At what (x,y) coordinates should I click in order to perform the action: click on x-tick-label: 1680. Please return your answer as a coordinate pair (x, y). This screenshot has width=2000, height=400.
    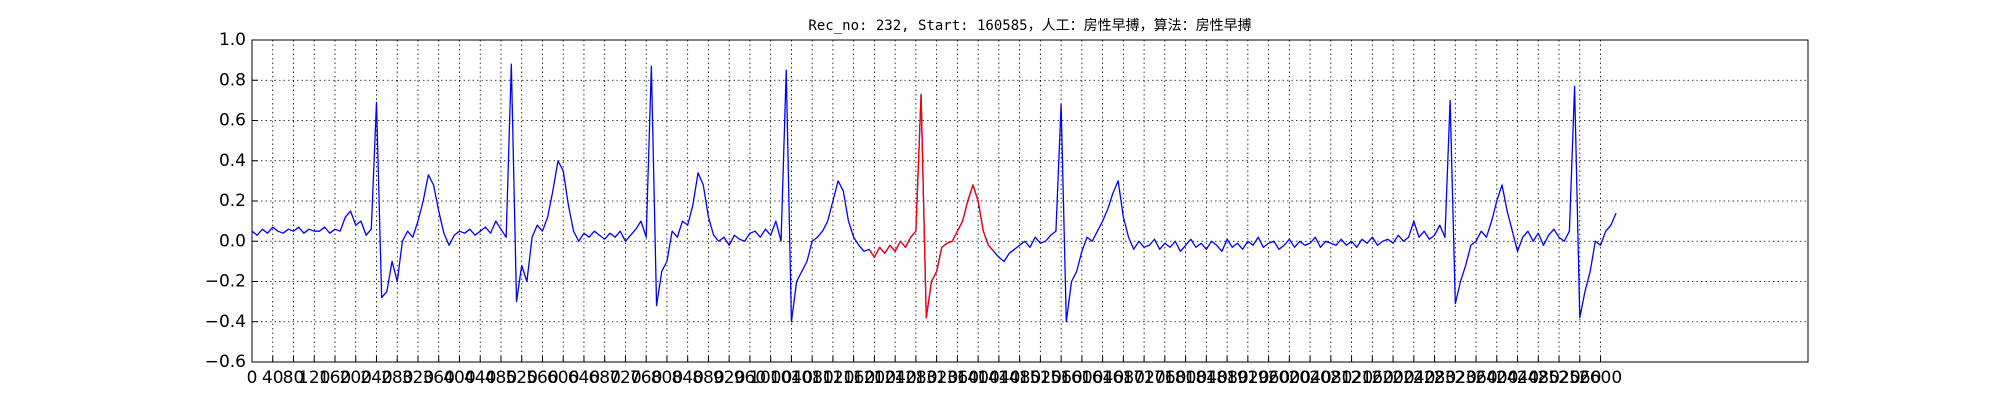
    Looking at the image, I should click on (1123, 378).